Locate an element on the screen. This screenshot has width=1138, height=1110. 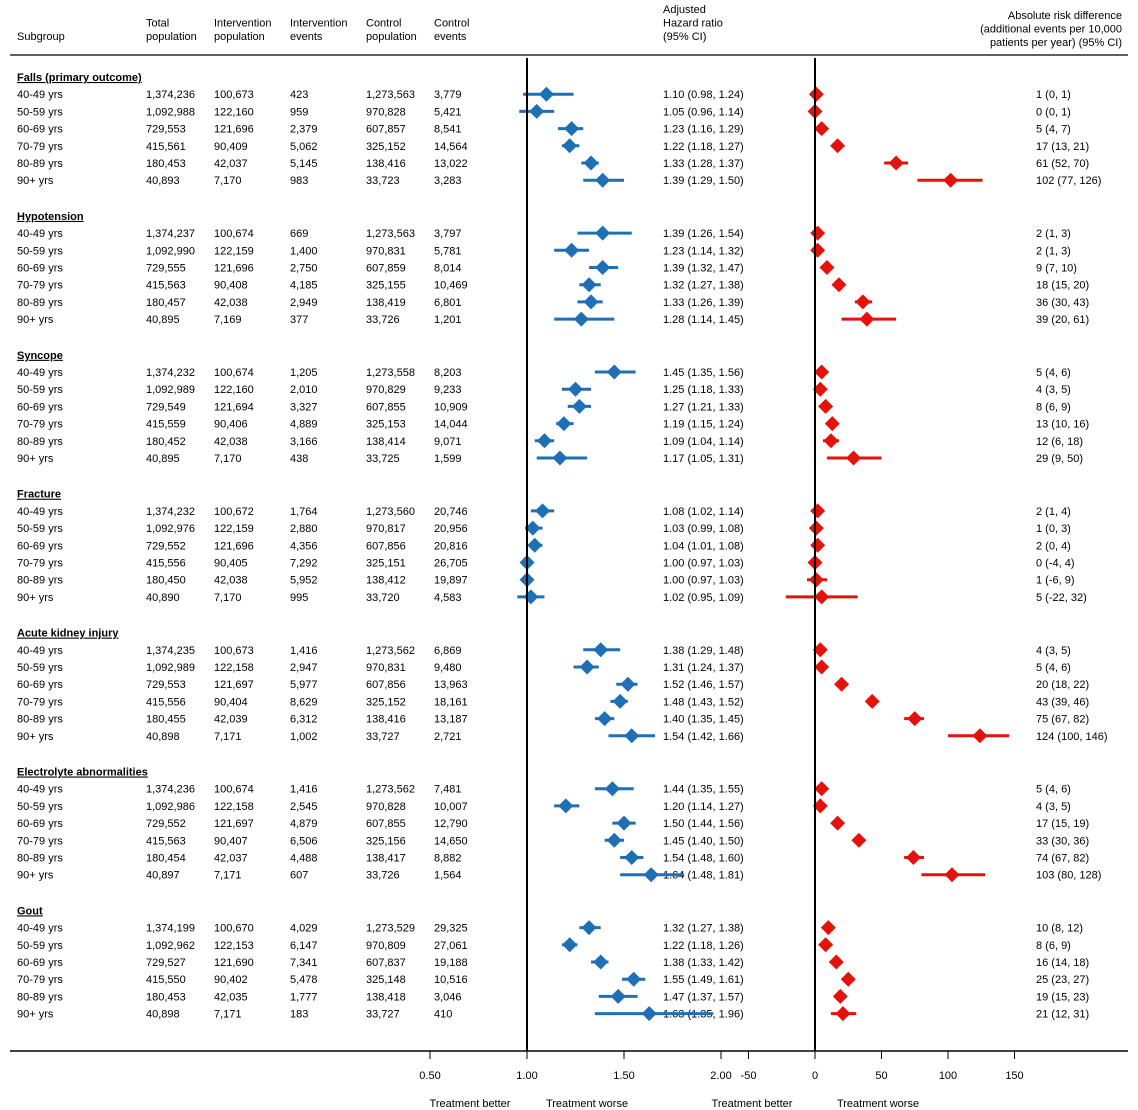
total-population: 1,092,976 is located at coordinates (170, 529).